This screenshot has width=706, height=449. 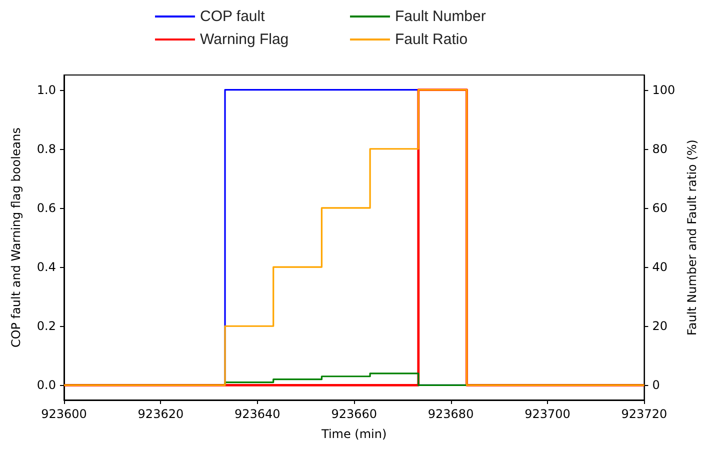 I want to click on x-tick-label: 923640, so click(x=257, y=414).